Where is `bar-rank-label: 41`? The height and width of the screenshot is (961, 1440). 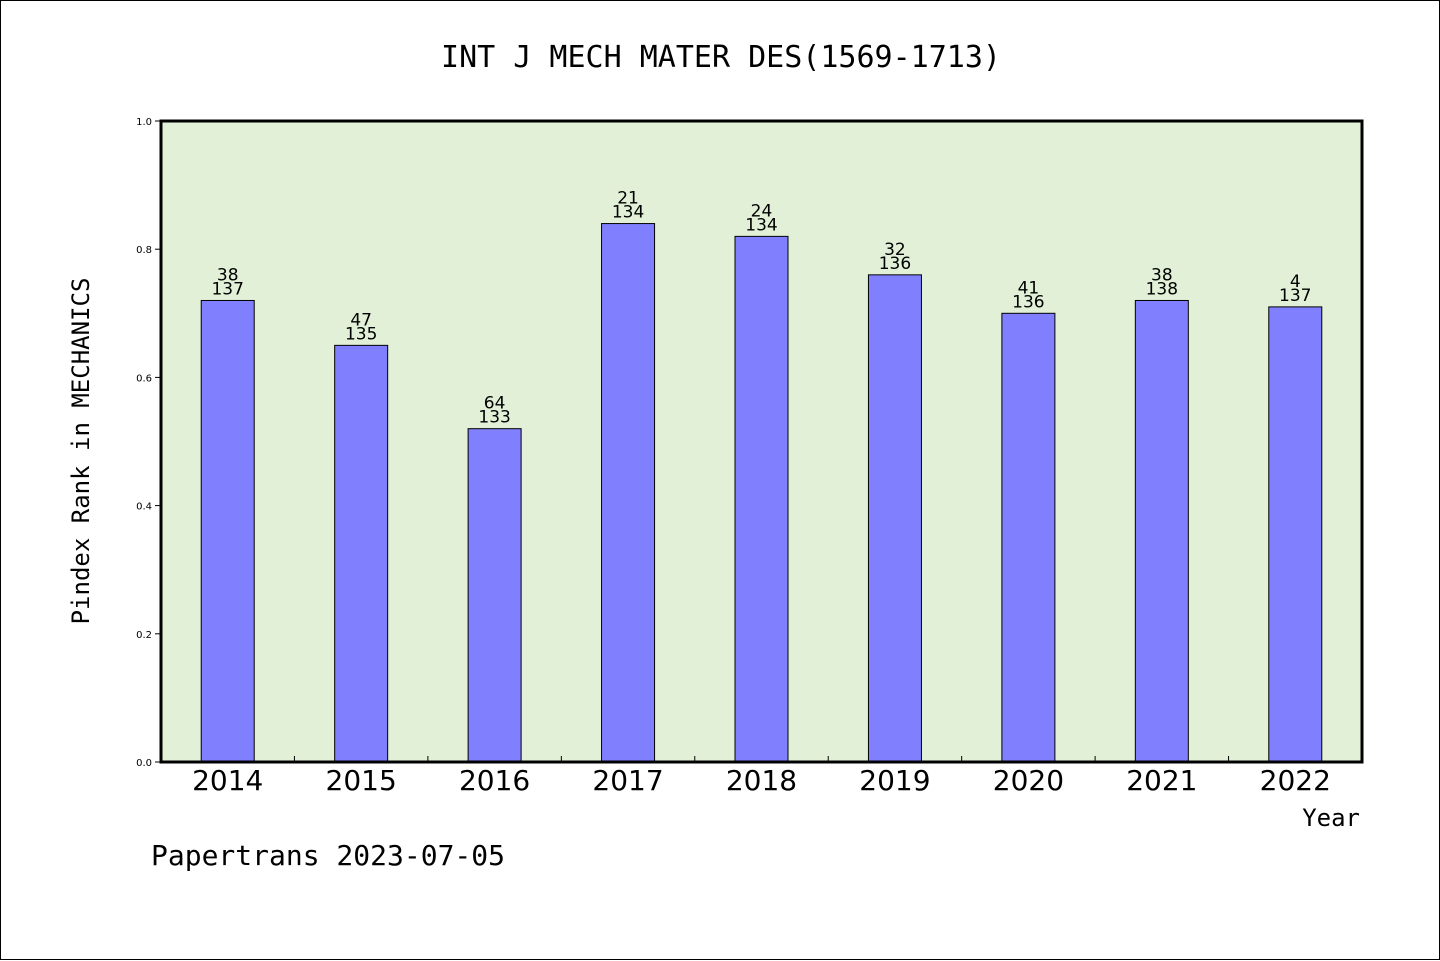 bar-rank-label: 41 is located at coordinates (1029, 288).